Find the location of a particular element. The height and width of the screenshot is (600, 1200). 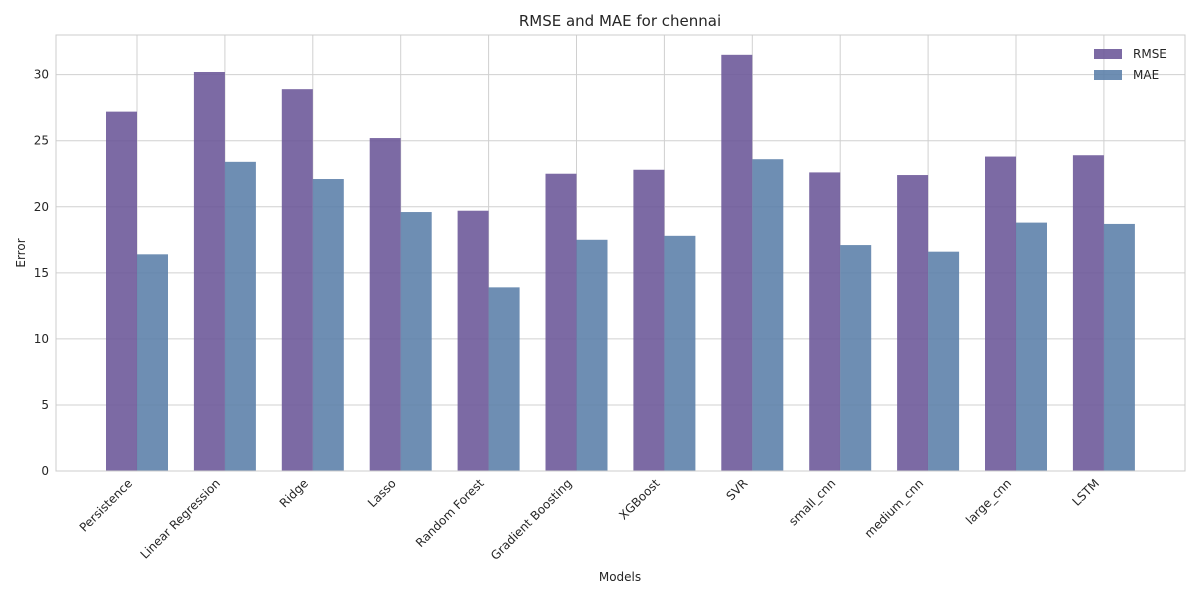

y-tick-label: 10 is located at coordinates (41, 339).